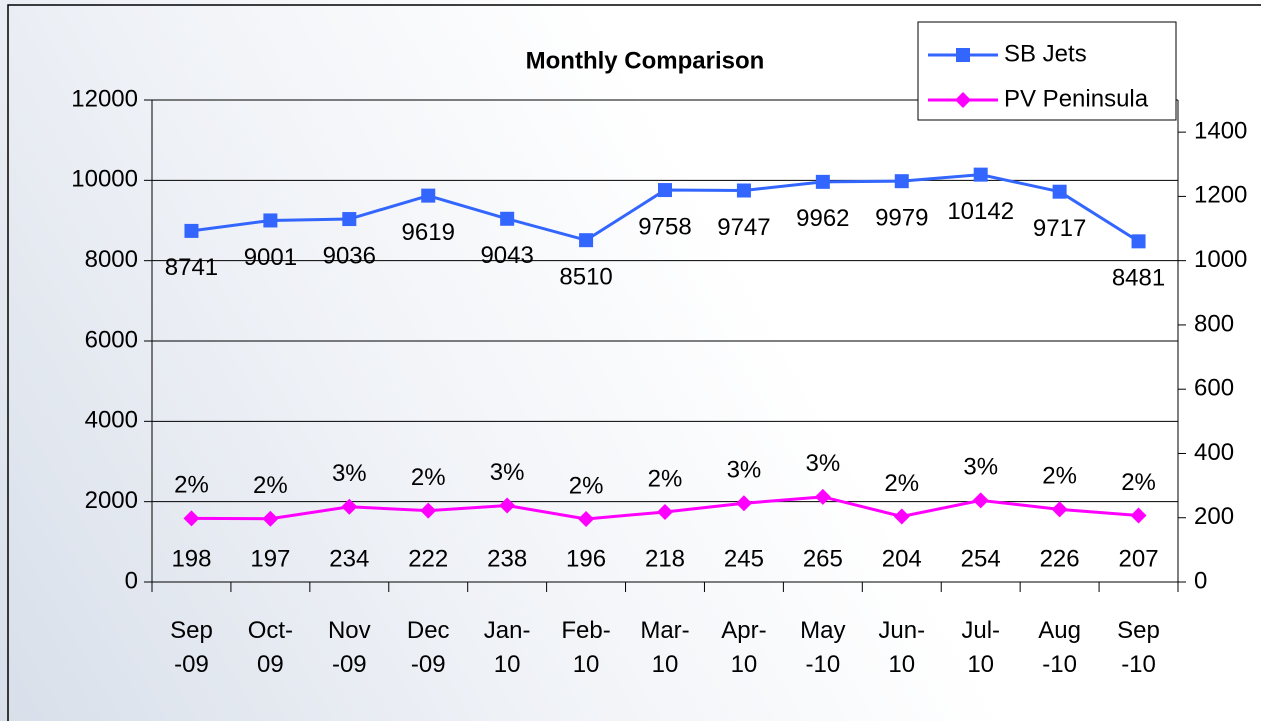 This screenshot has height=721, width=1261. Describe the element at coordinates (822, 218) in the screenshot. I see `data-label: 9962` at that location.